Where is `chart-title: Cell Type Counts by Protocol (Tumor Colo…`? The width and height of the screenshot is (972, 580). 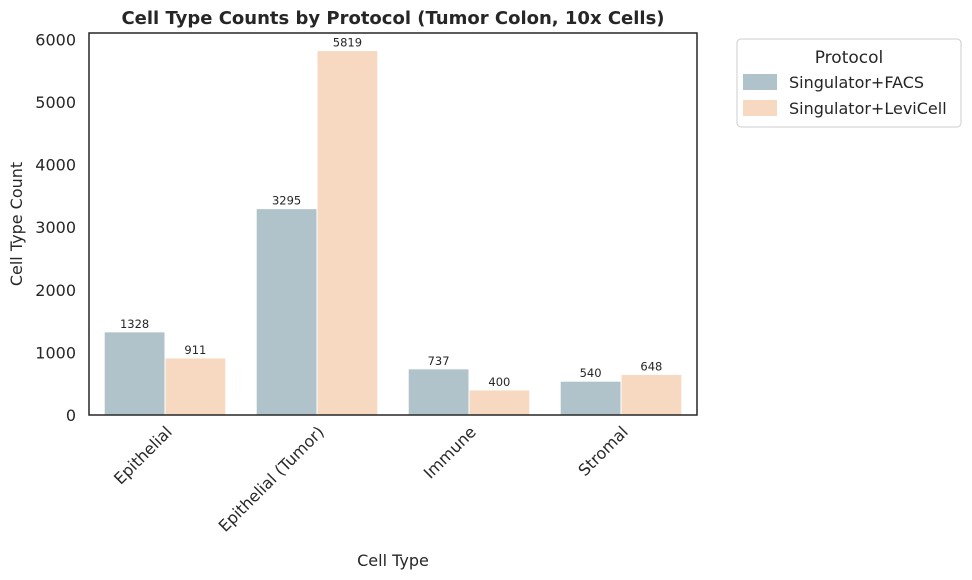 chart-title: Cell Type Counts by Protocol (Tumor Colo… is located at coordinates (392, 18).